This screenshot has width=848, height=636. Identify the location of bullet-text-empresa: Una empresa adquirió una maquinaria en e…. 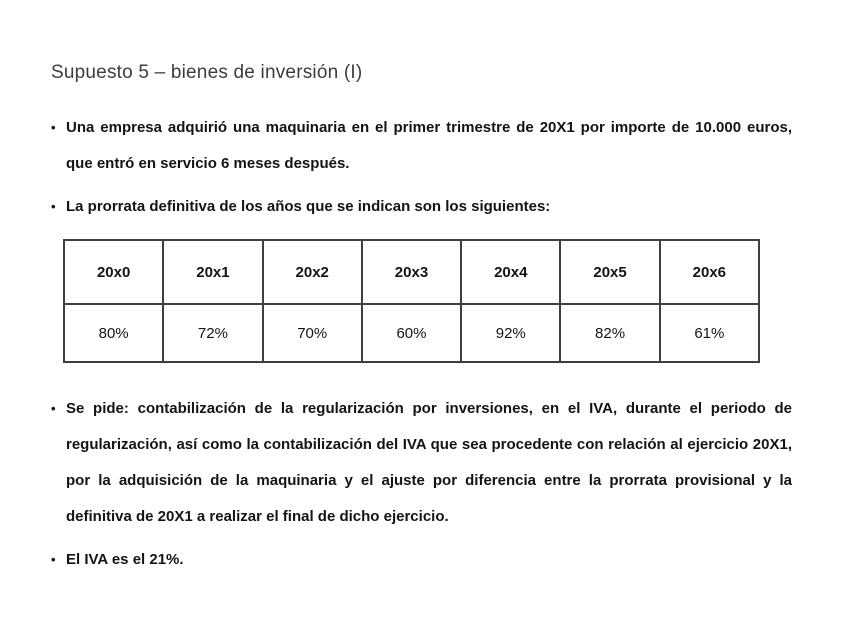
(429, 145).